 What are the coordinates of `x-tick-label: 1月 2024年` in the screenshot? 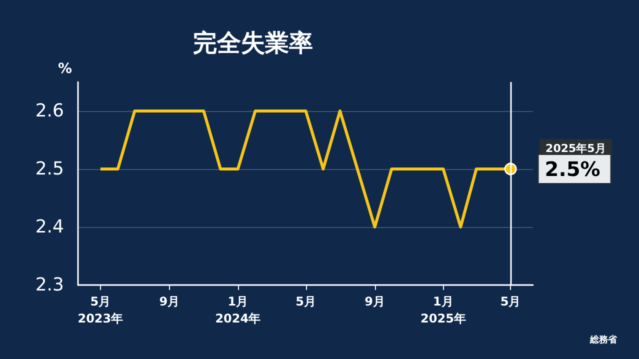 It's located at (238, 310).